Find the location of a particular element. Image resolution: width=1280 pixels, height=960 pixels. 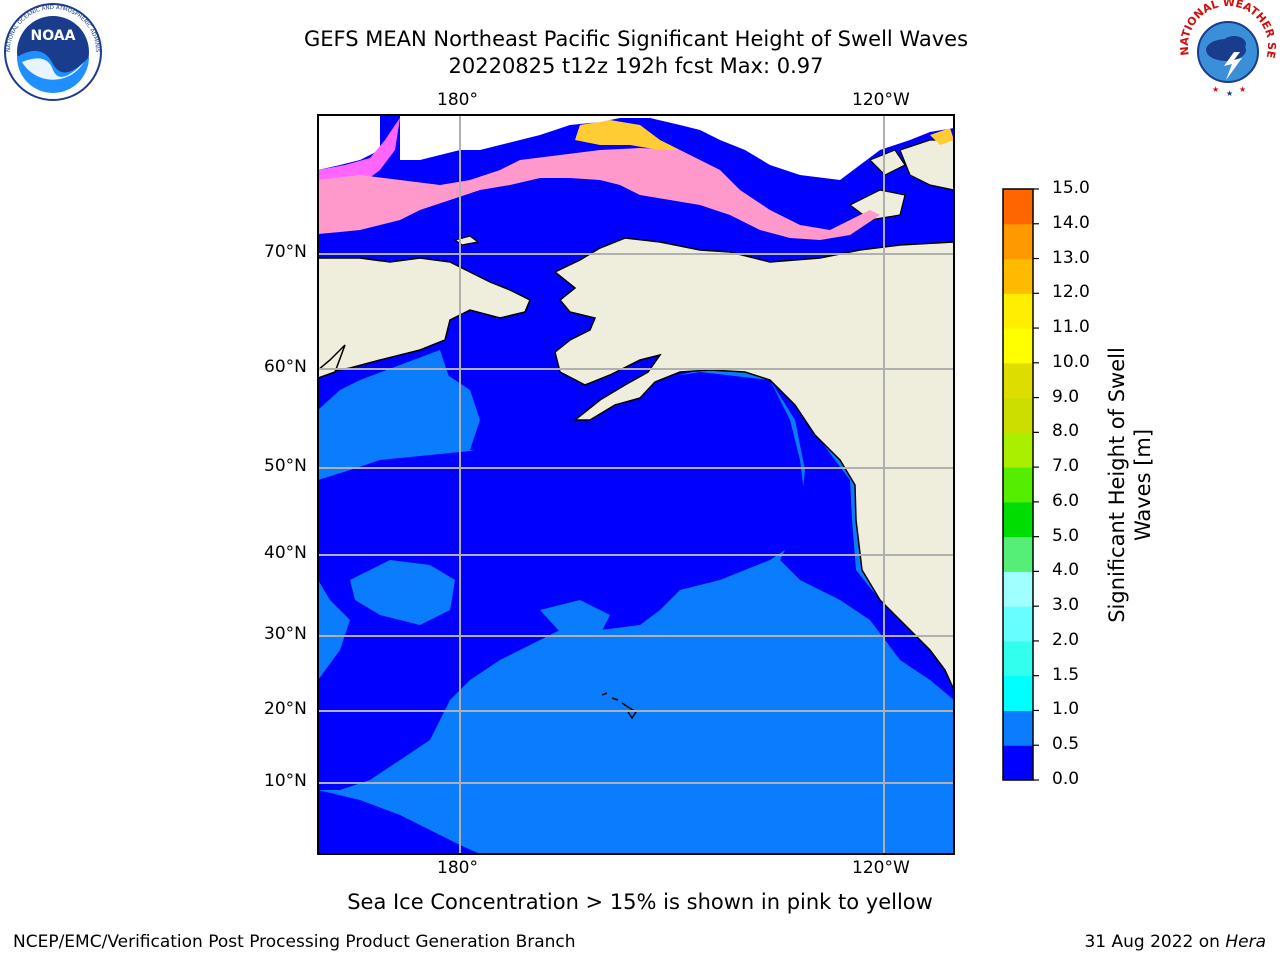

ocean-swell-0-0.5-south is located at coordinates (399, 822).